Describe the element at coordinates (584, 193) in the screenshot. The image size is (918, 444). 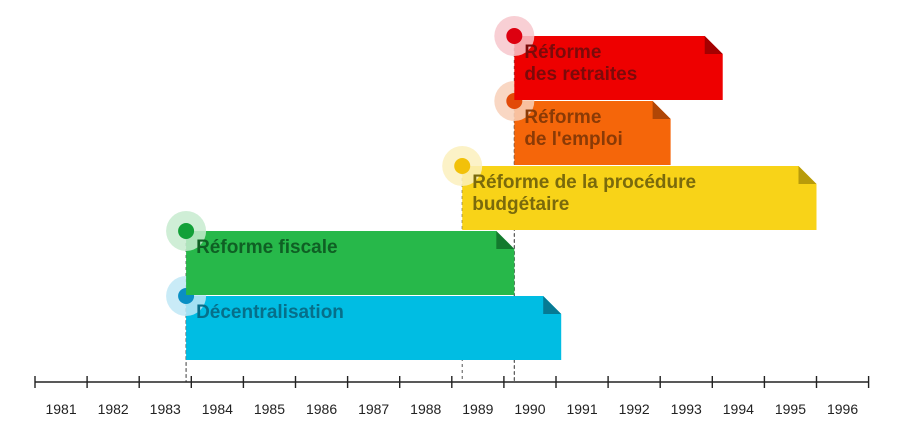
I see `event-label-2: Réforme de la procédure budgétaire` at that location.